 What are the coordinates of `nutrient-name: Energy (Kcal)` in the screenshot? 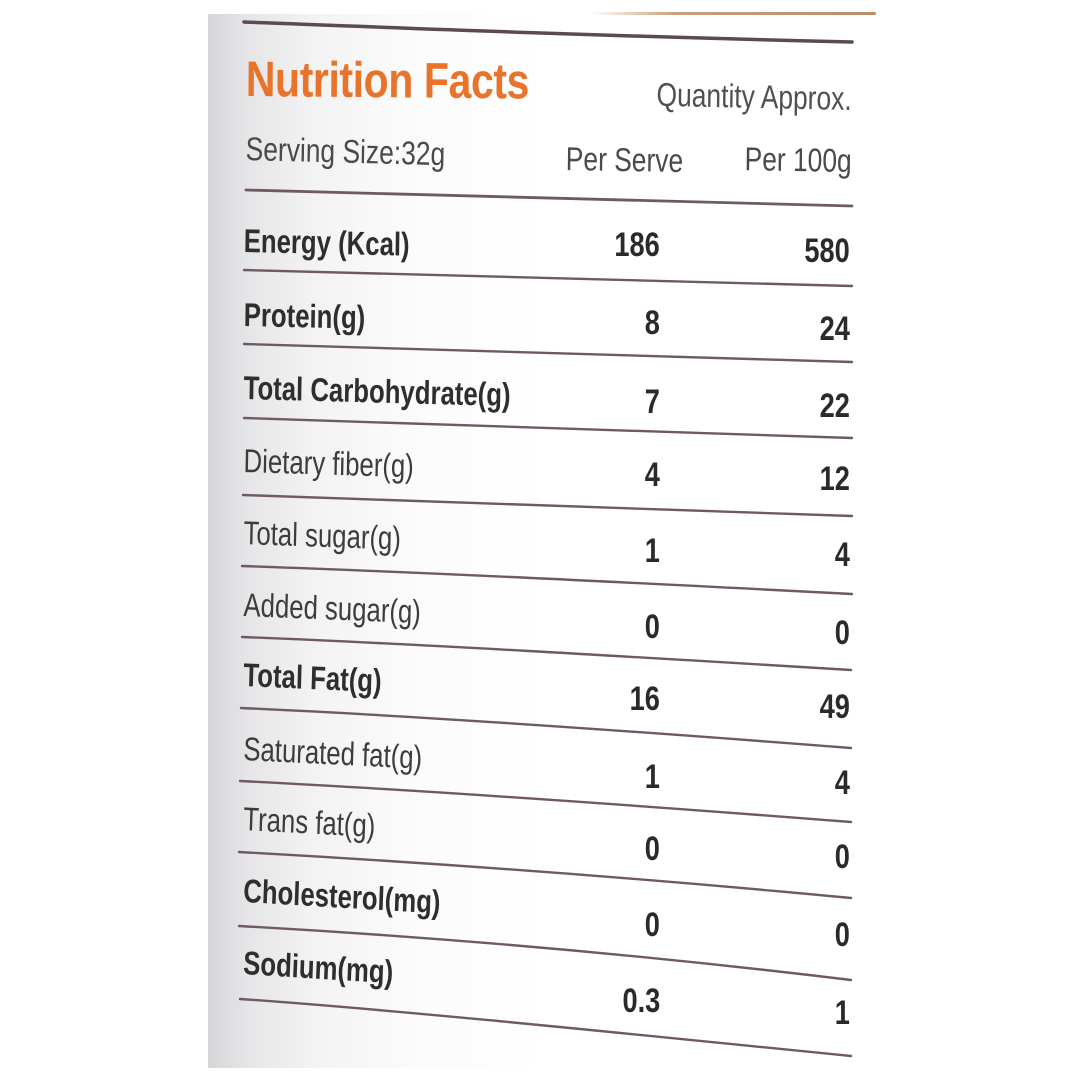 It's located at (326, 242).